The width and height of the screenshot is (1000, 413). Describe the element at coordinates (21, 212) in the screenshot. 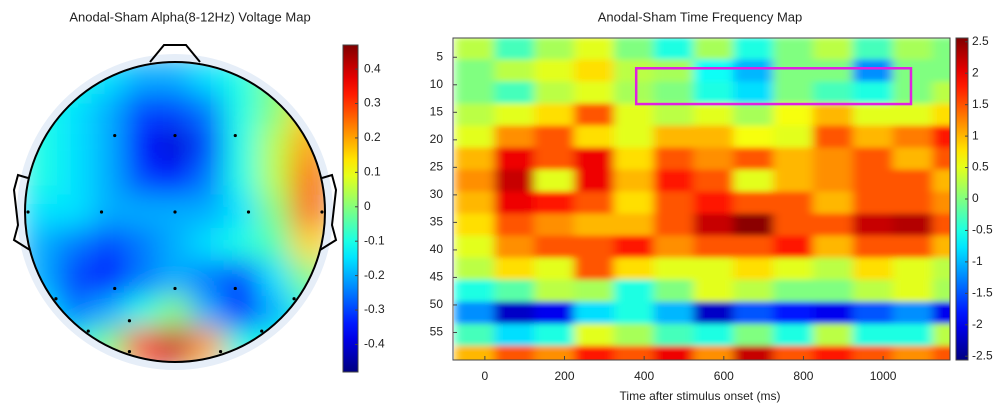

I see `left-ear` at that location.